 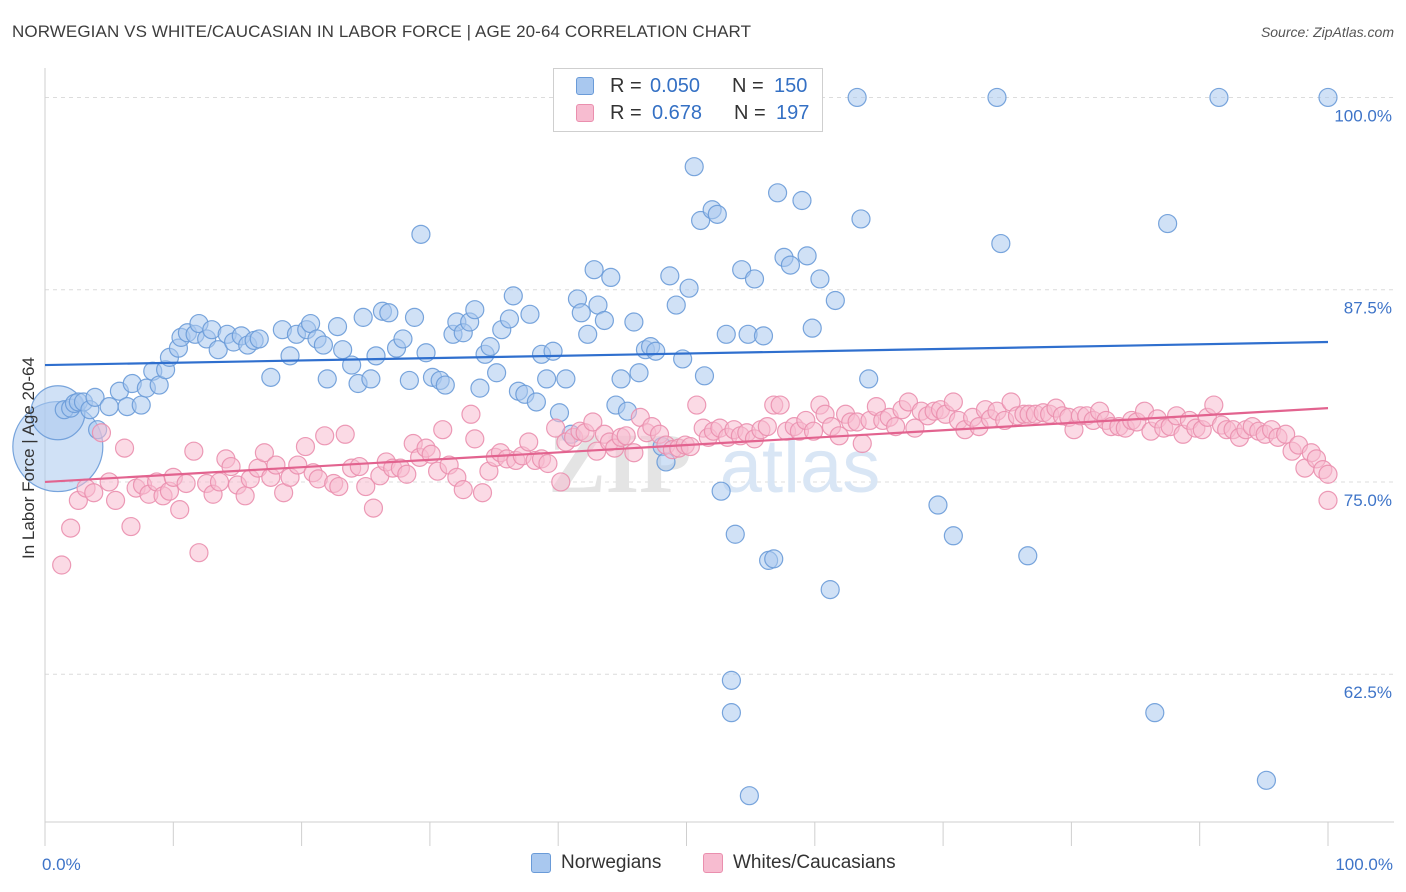 I want to click on trend-lines, so click(x=686, y=412).